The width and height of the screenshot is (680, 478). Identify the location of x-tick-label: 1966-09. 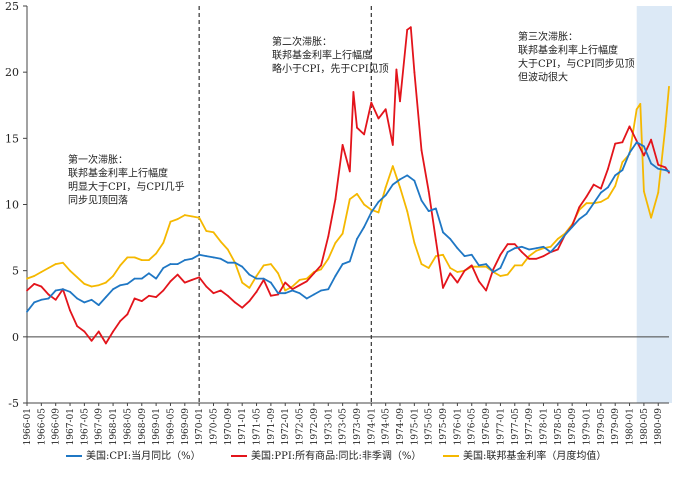
(57, 427).